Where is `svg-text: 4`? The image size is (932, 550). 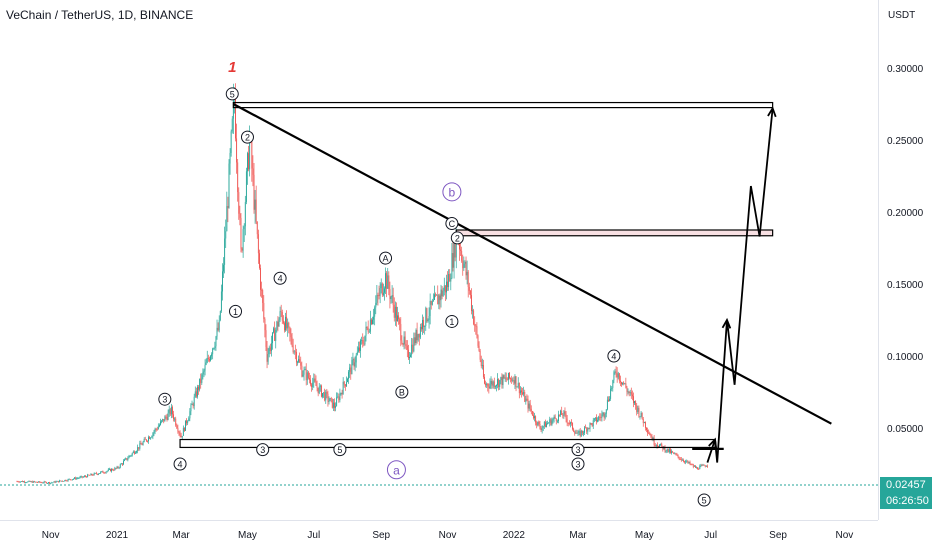 svg-text: 4 is located at coordinates (180, 465).